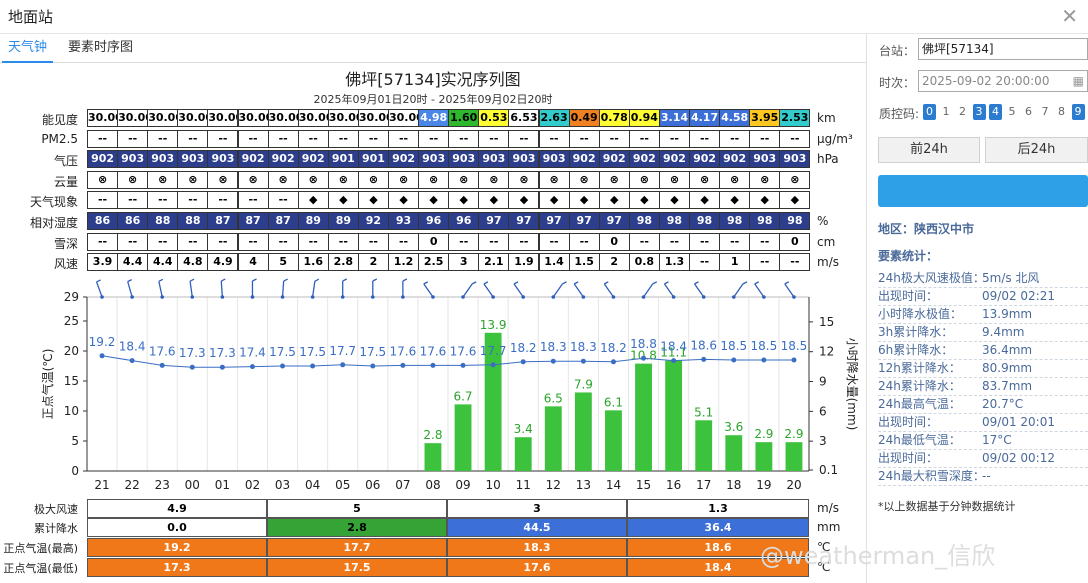 This screenshot has height=583, width=1088. Describe the element at coordinates (494, 262) in the screenshot. I see `grid-cell: 2.1` at that location.